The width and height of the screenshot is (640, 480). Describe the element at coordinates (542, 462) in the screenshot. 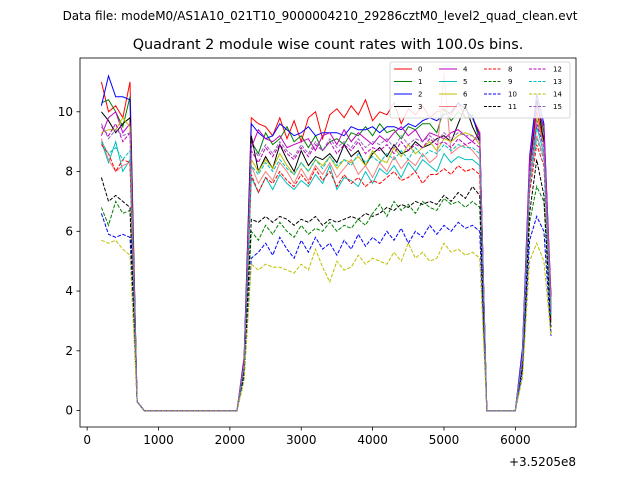

I see `x-axis-offset-label: +3.5205e8` at that location.